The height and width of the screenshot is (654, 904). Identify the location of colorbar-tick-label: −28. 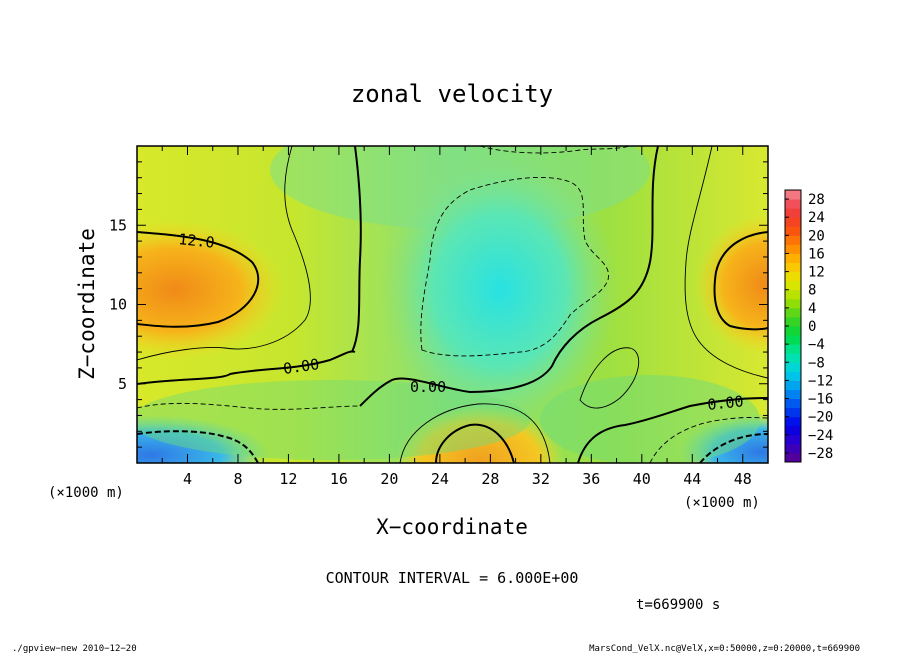
(820, 454).